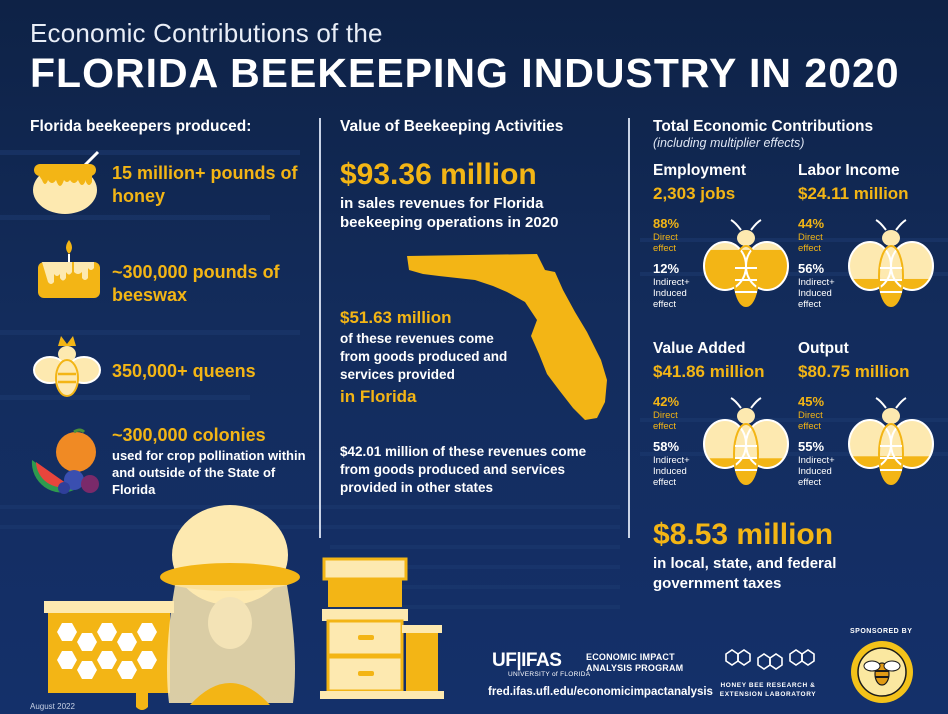 This screenshot has width=948, height=714. I want to click on honey-stat: 15 million+ pounds of honey, so click(205, 184).